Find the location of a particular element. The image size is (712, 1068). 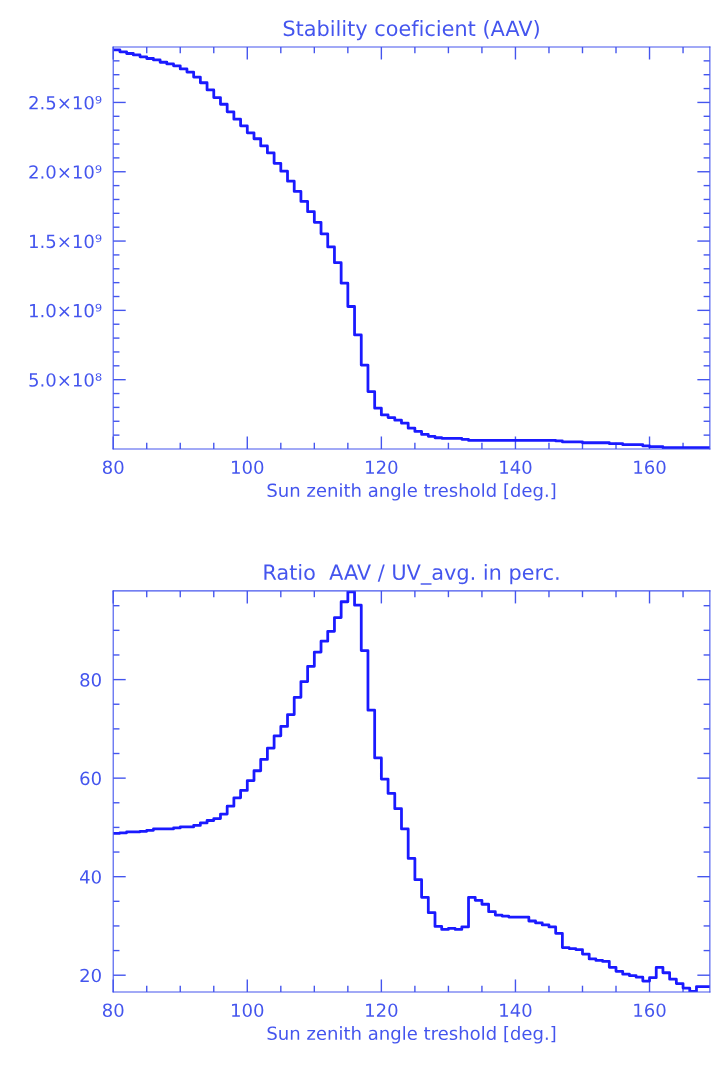

y-tick-label: 1.5×10⁹ is located at coordinates (66, 241).